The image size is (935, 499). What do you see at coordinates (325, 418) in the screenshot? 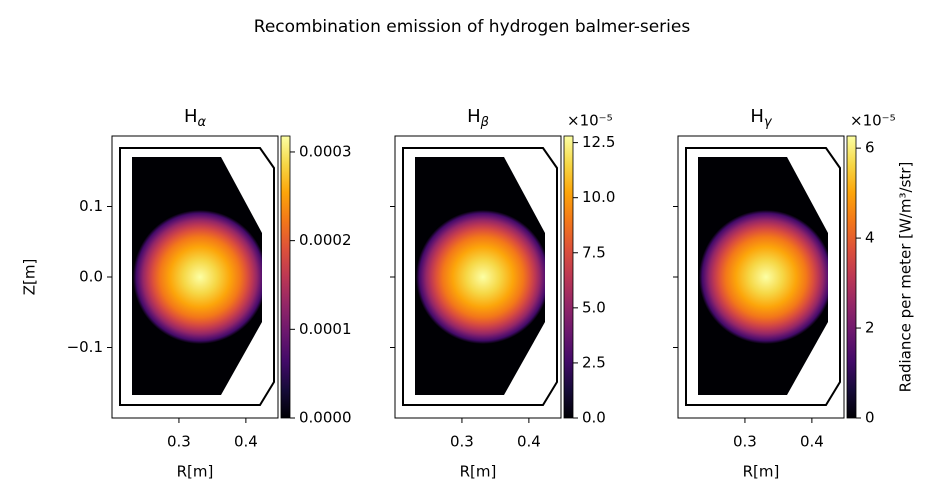
I see `colorbar-tick-label: 0.0000` at bounding box center [325, 418].